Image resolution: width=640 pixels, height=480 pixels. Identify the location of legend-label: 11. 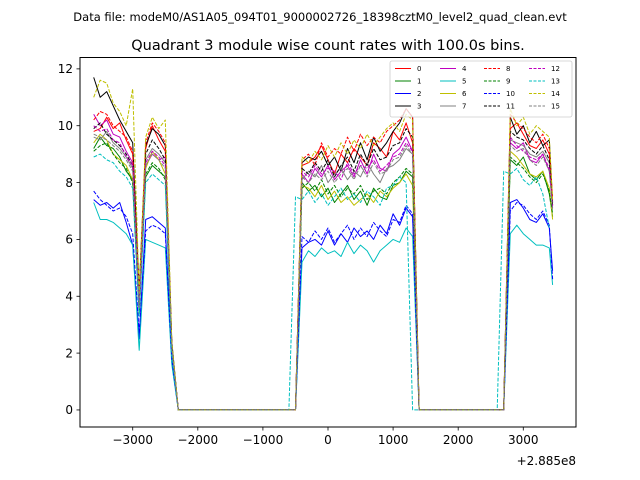
(510, 107).